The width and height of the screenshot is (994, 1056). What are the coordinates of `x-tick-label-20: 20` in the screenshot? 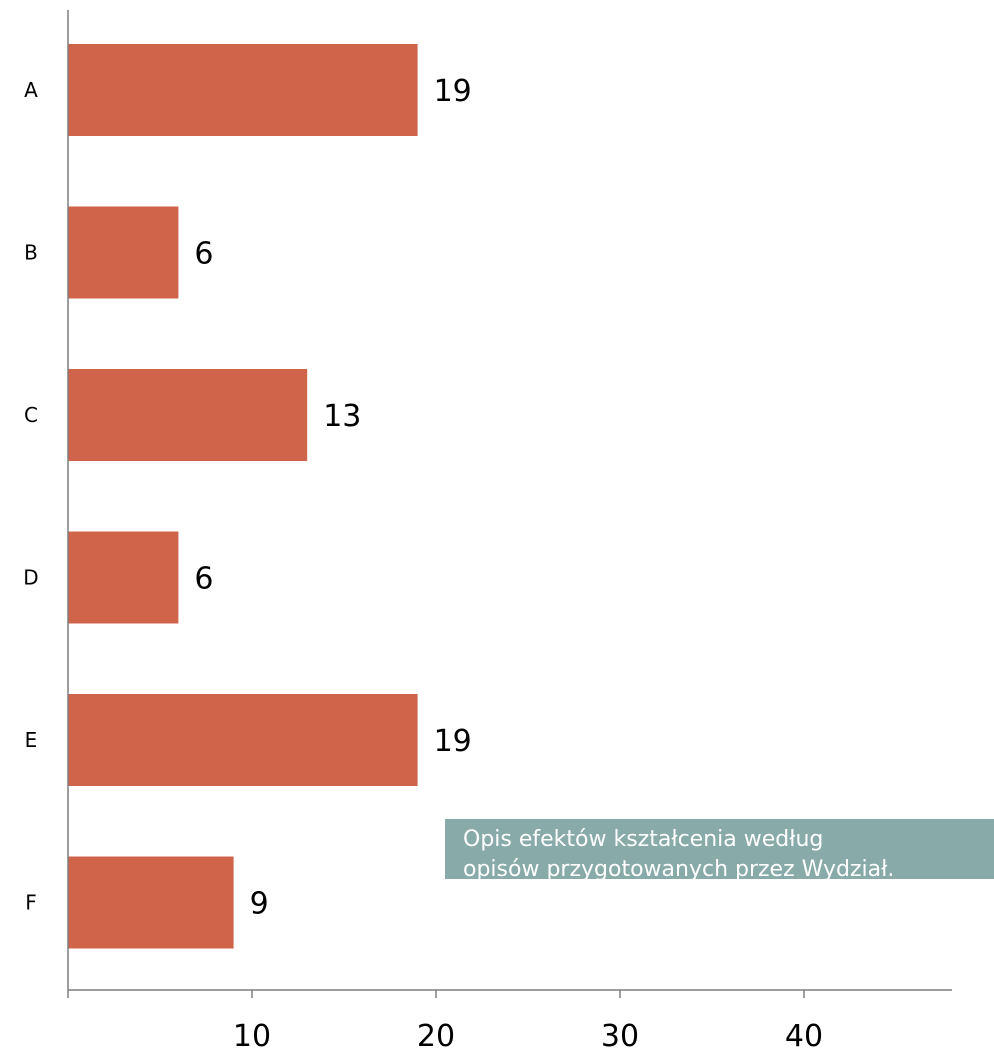 It's located at (436, 1036).